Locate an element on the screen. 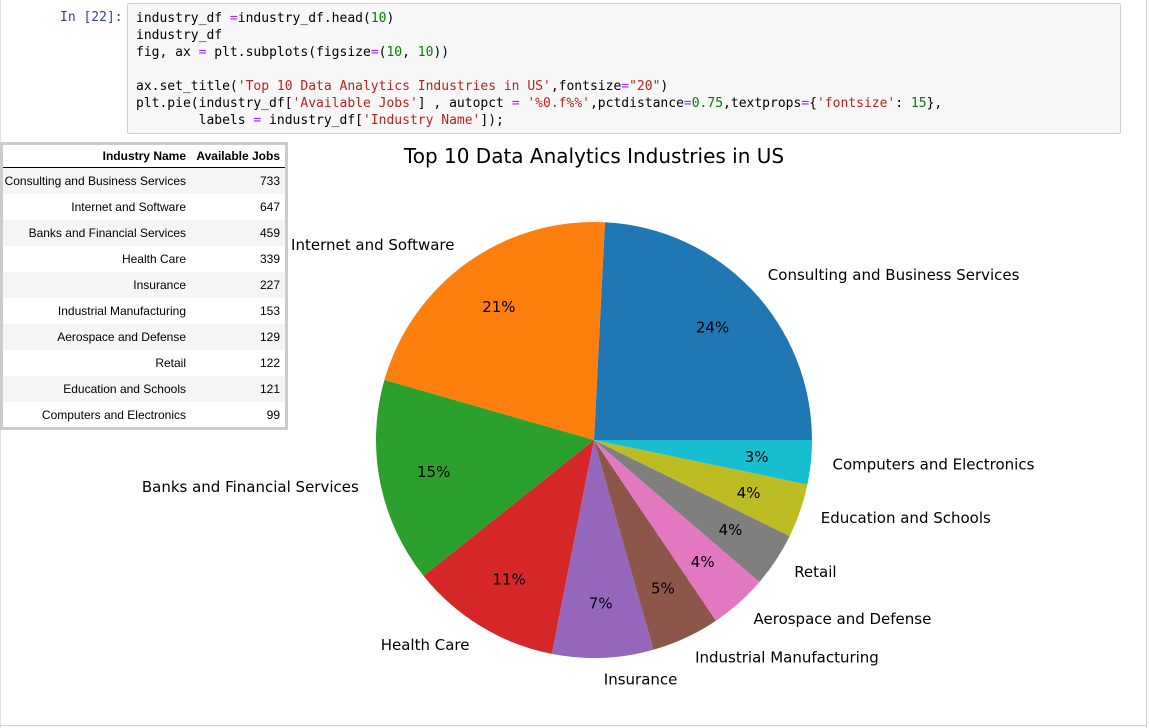 The image size is (1149, 728). cell-industry-name: Health Care is located at coordinates (153, 259).